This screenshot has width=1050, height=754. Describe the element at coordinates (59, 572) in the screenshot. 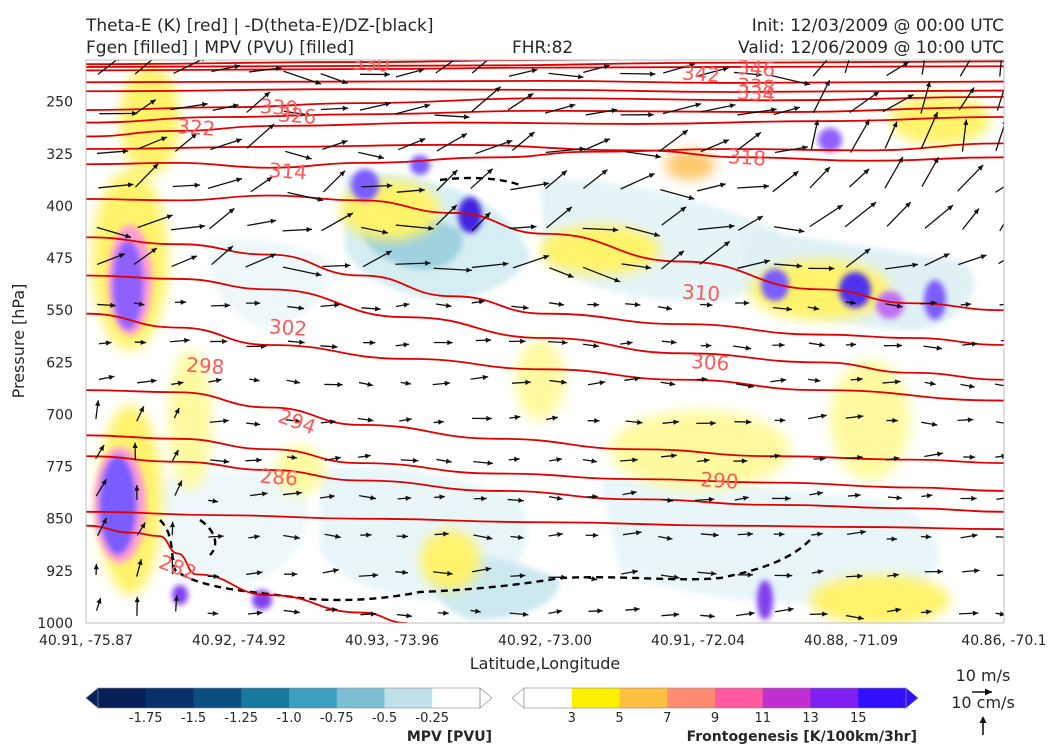

I see `y-tick-label: 925` at that location.